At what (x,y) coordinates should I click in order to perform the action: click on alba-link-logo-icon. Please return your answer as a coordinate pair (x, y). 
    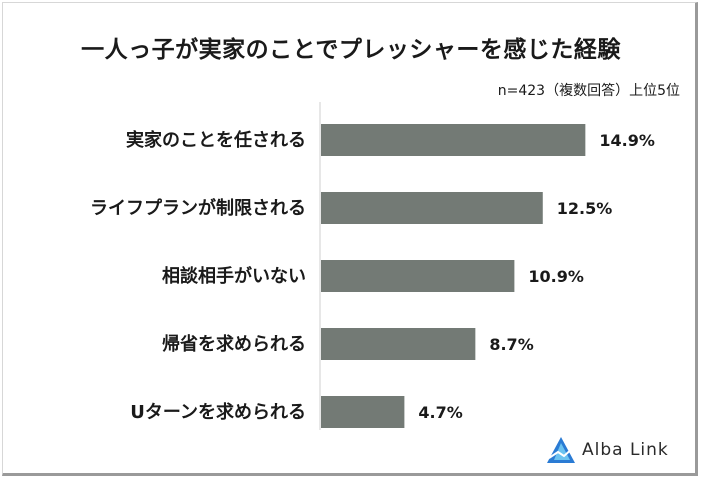
    Looking at the image, I should click on (561, 450).